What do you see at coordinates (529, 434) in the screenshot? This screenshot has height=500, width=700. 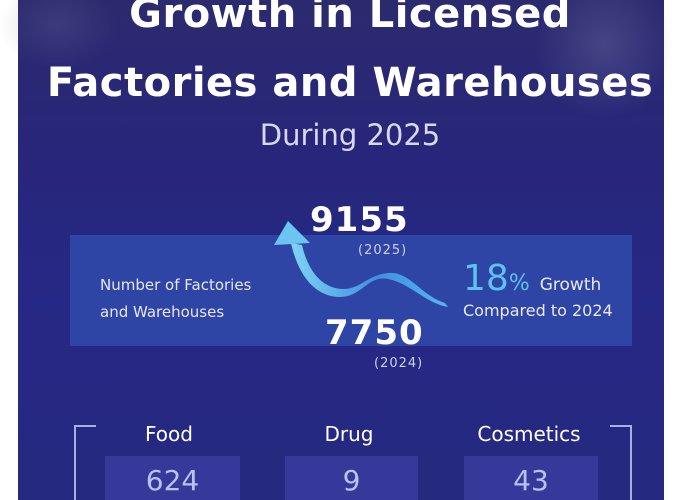 I see `category-label-cosmetics: Cosmetics` at bounding box center [529, 434].